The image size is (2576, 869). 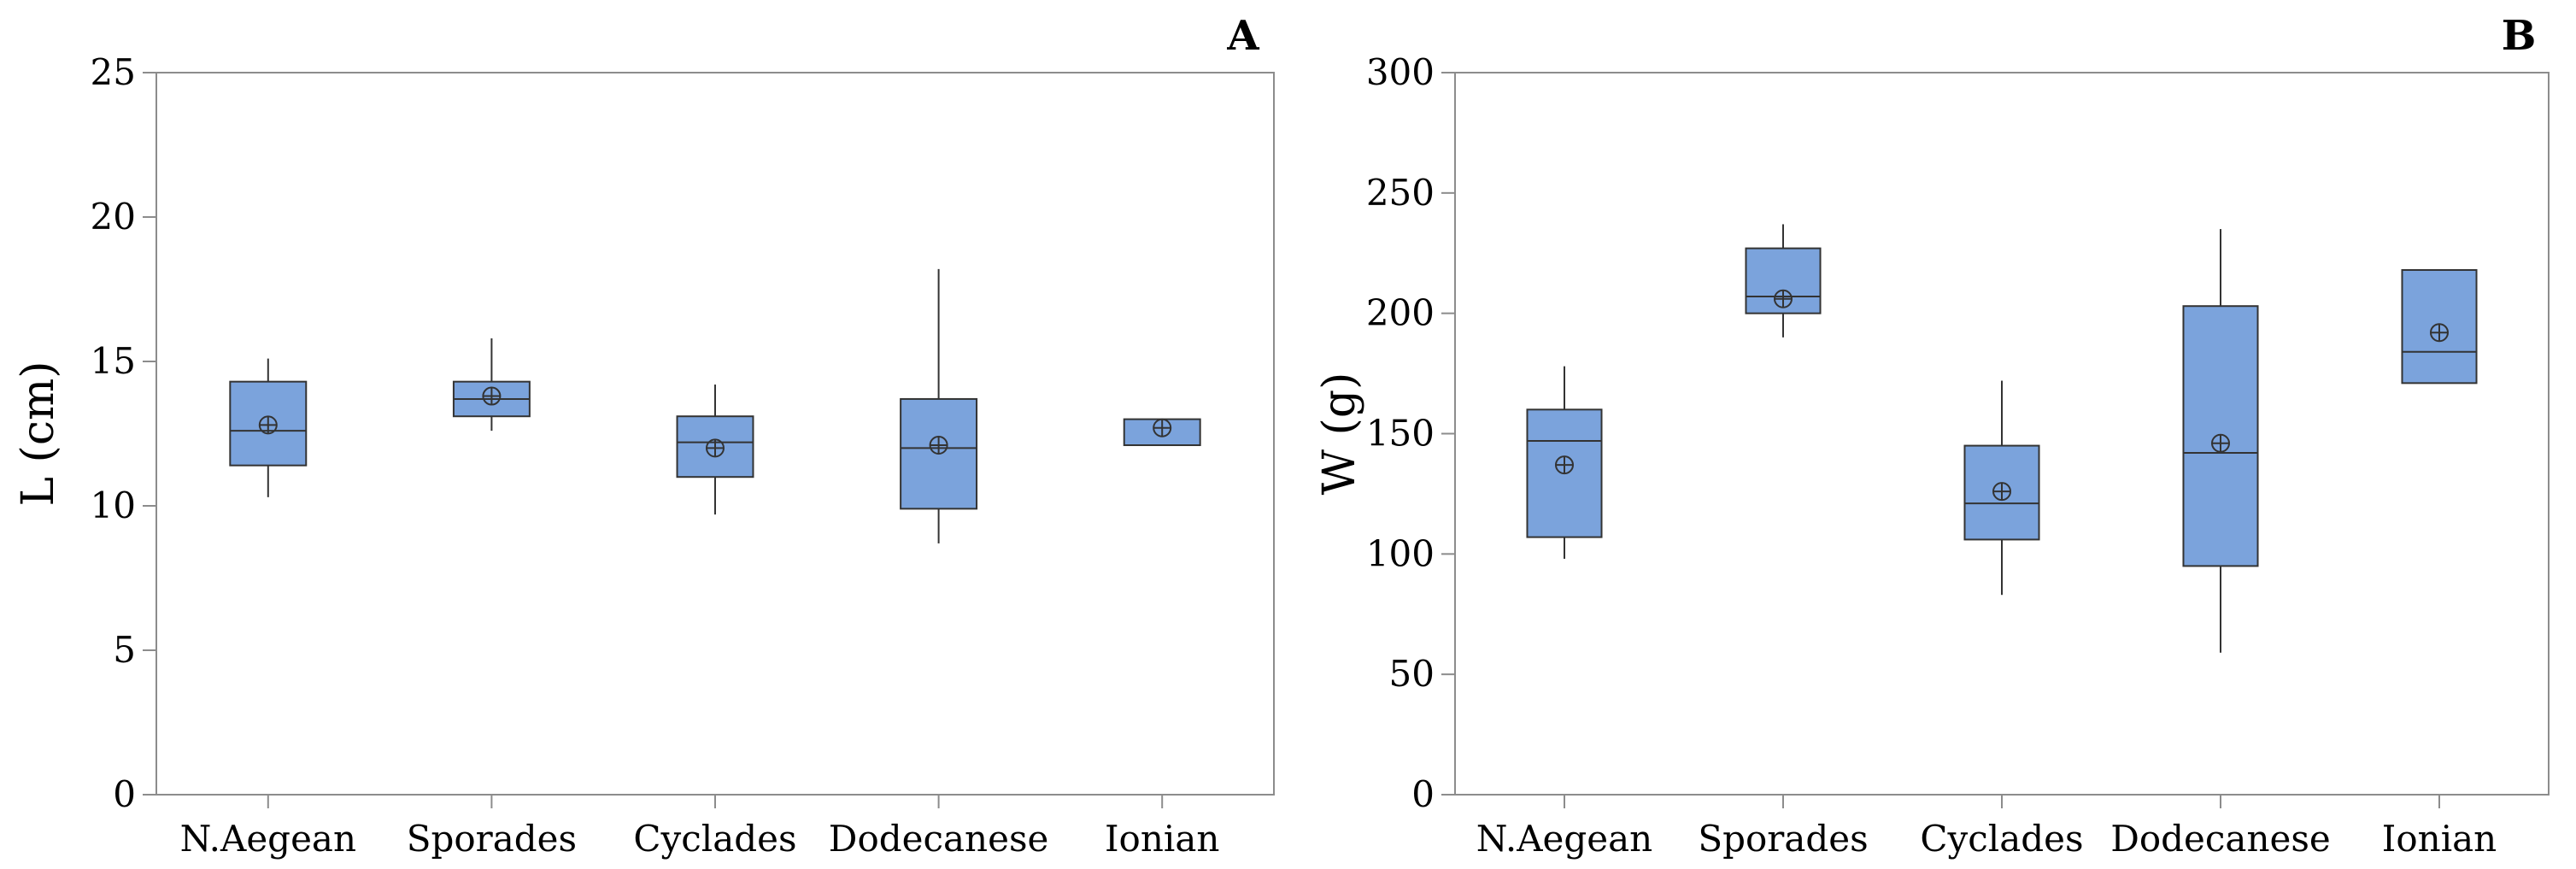 I want to click on y-tick-label: 250, so click(x=1400, y=193).